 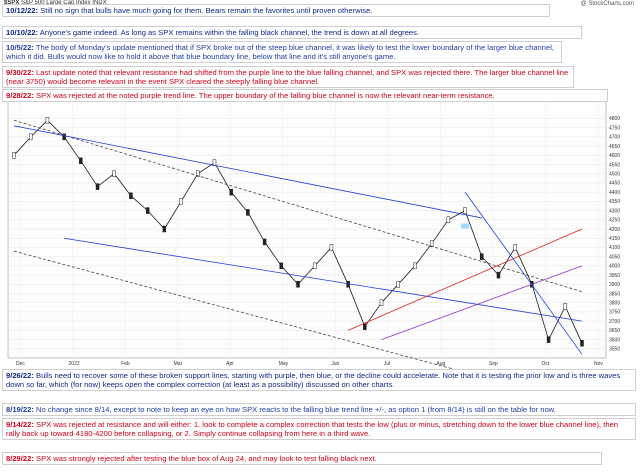 What do you see at coordinates (614, 304) in the screenshot?
I see `y-tick-label: 3800` at bounding box center [614, 304].